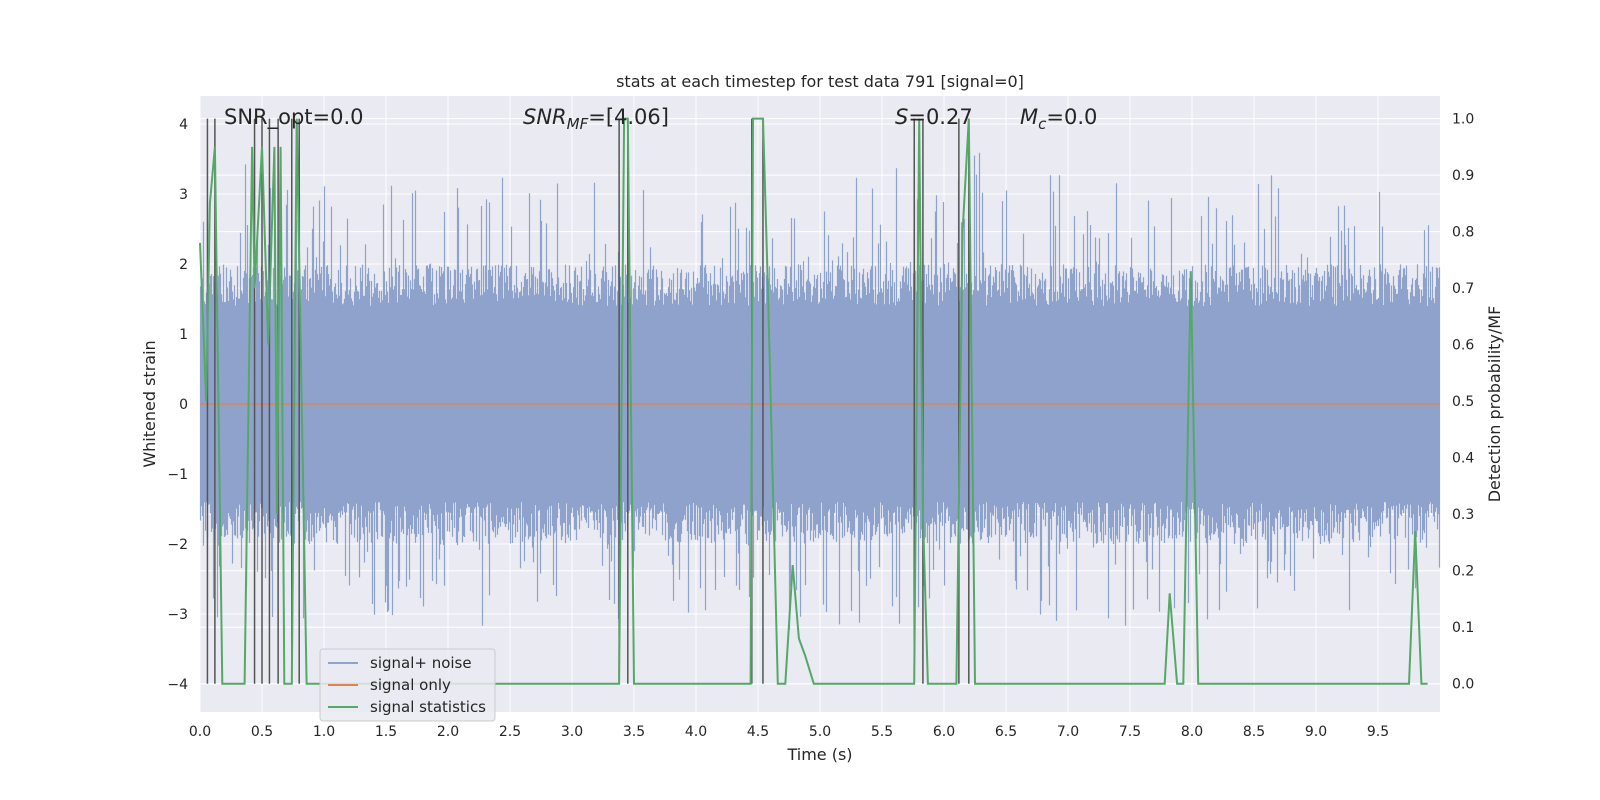 The width and height of the screenshot is (1600, 800). What do you see at coordinates (200, 732) in the screenshot?
I see `x-tick-label: 0.0` at bounding box center [200, 732].